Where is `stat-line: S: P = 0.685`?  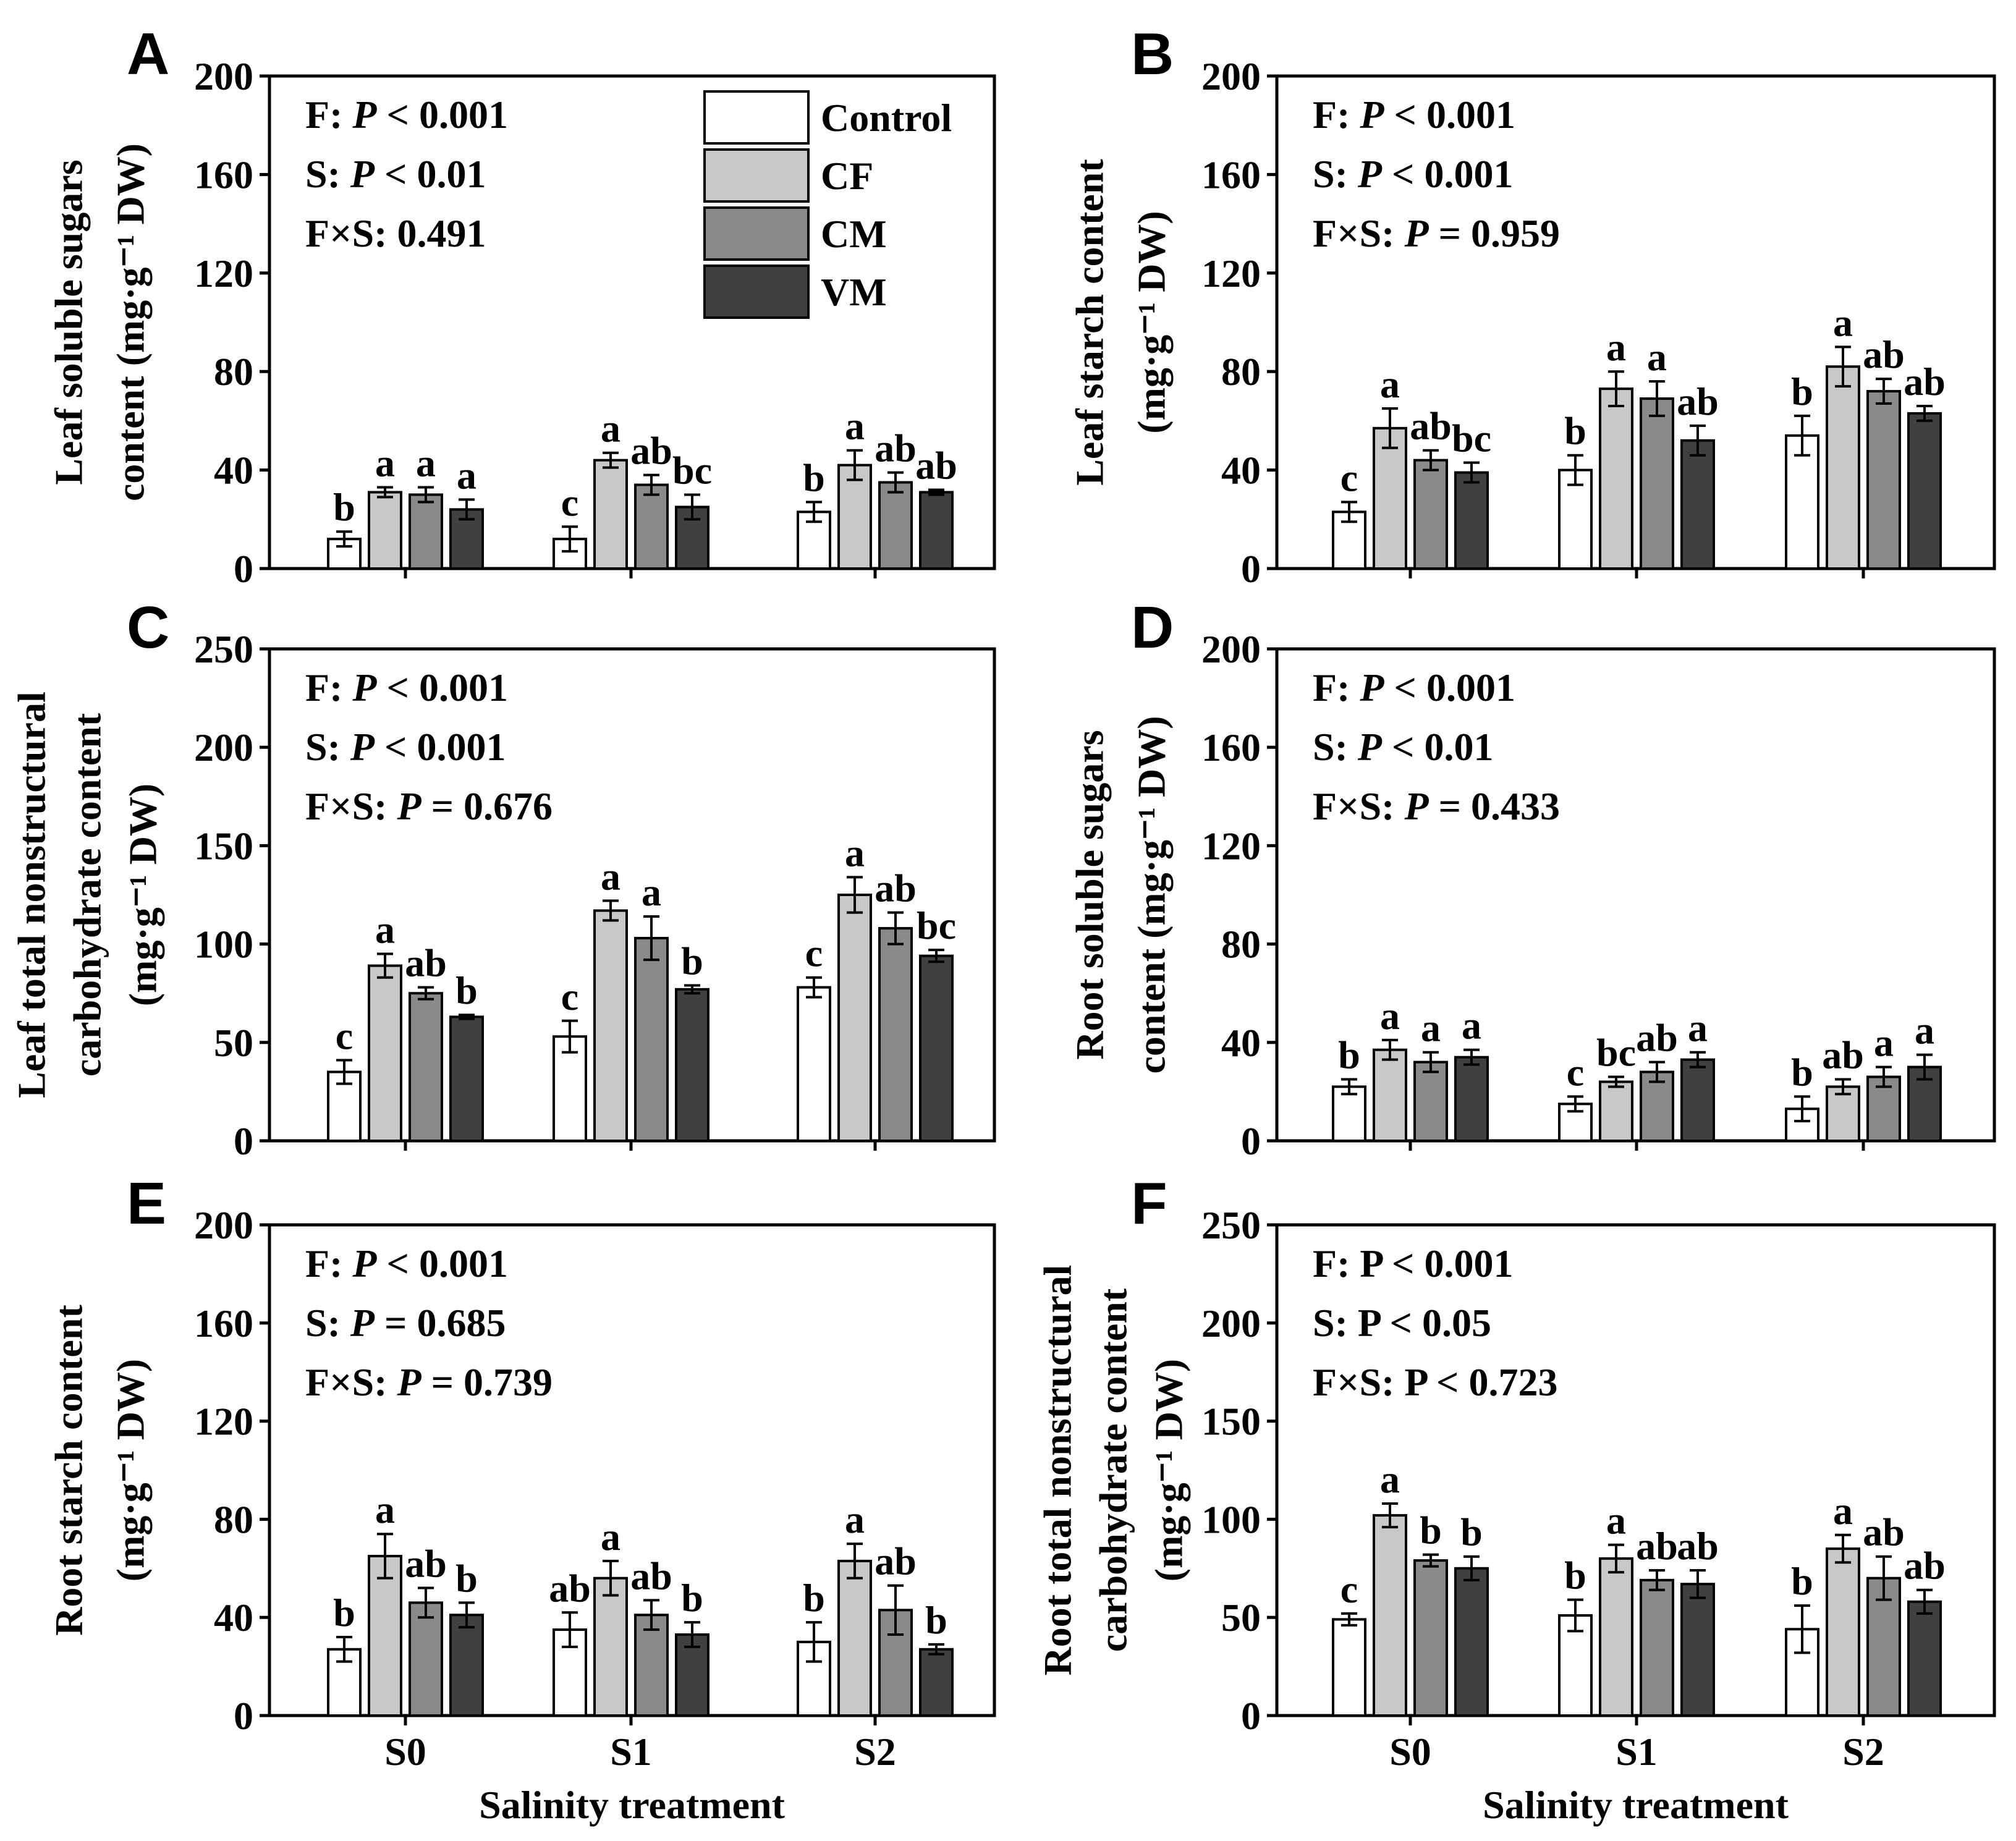 stat-line: S: P = 0.685 is located at coordinates (406, 1323).